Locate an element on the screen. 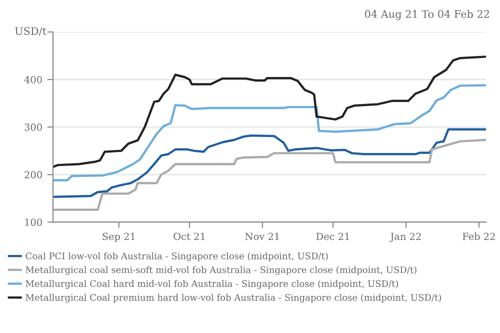 This screenshot has height=333, width=500. legend-label: Metallurgical Coal premium hard low-vol fob Australia - Singapore close (midpoint, USD/t) is located at coordinates (233, 298).